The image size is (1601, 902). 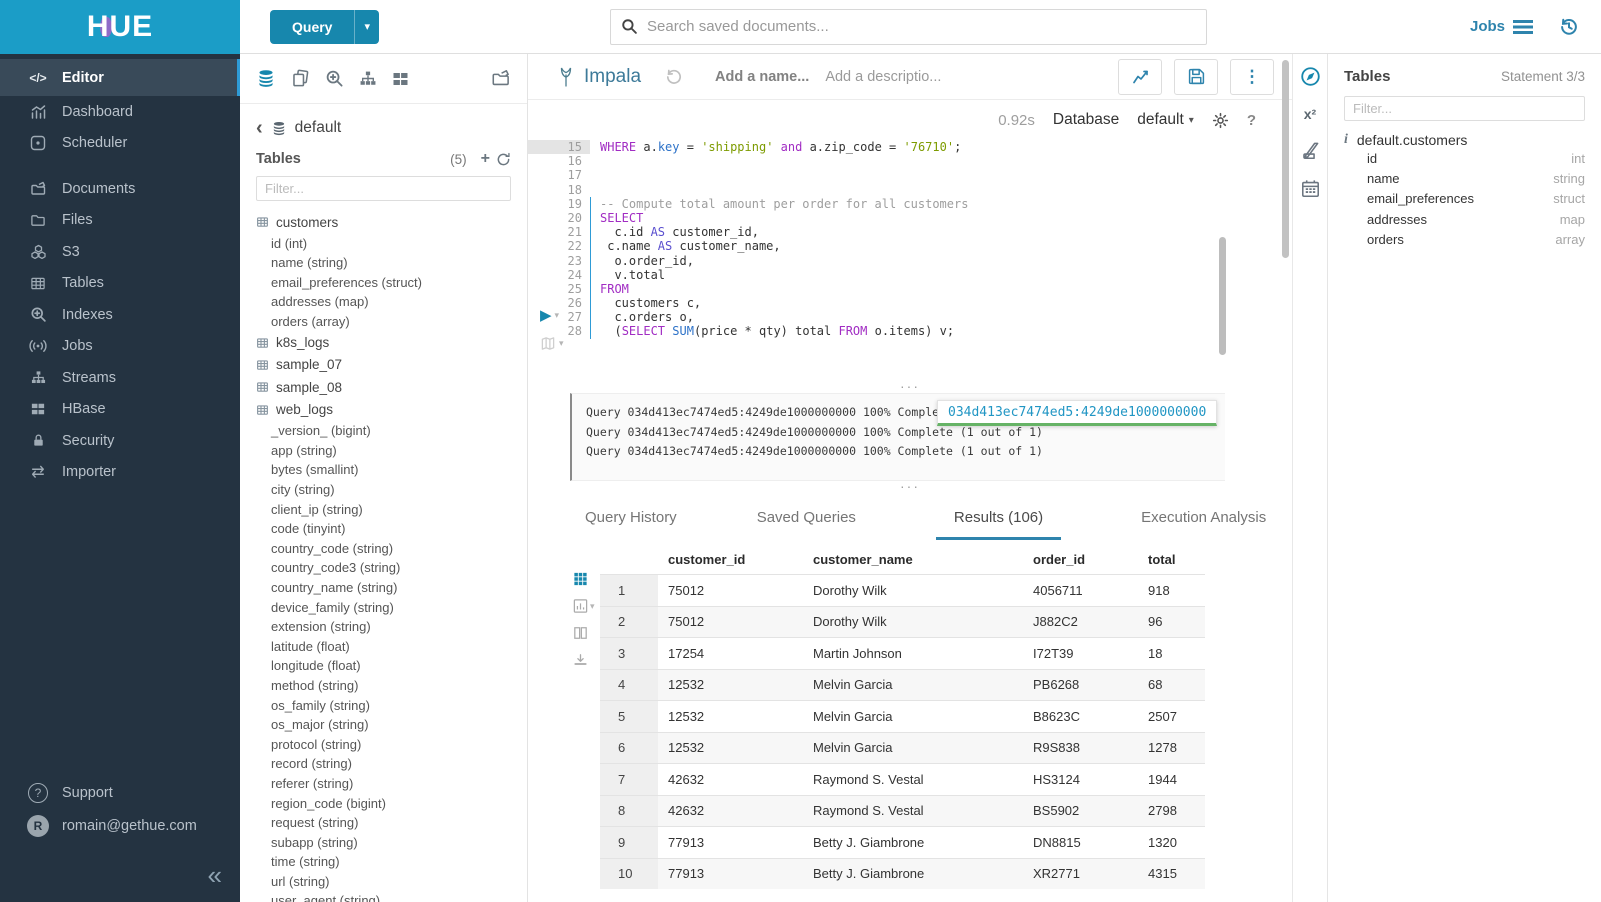 I want to click on add-table-icon: +, so click(x=485, y=158).